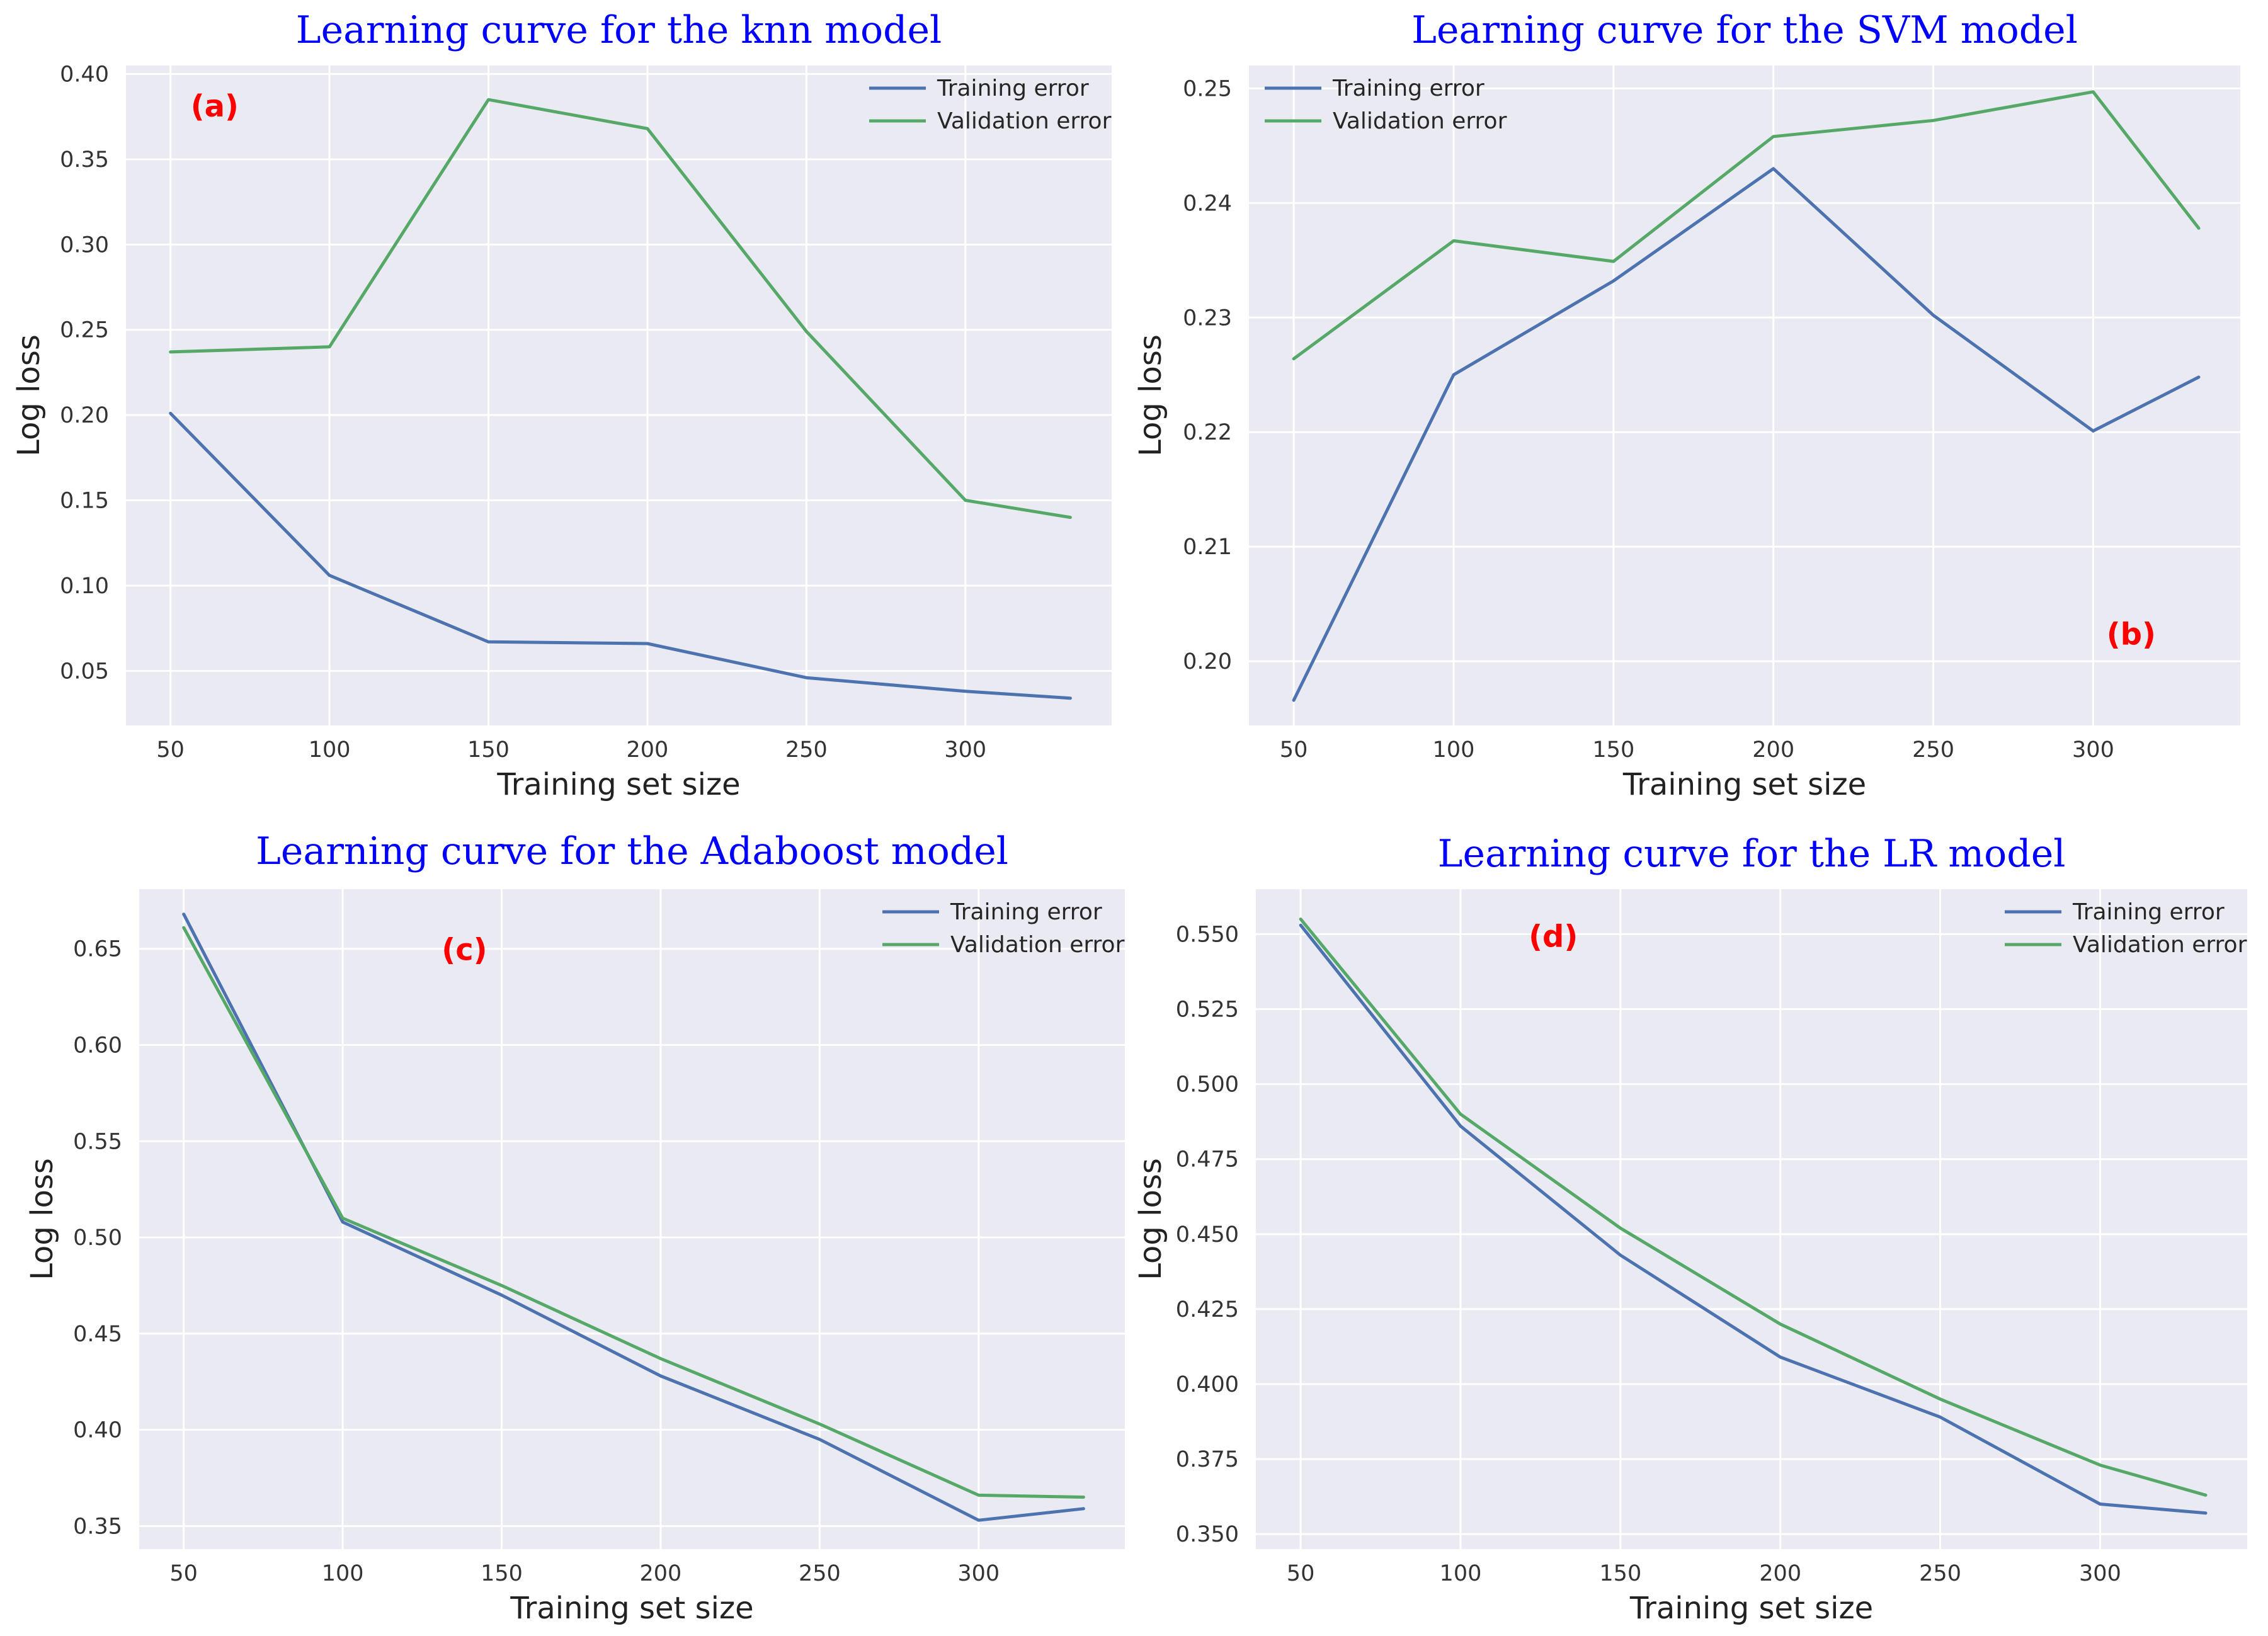 The image size is (2268, 1636). What do you see at coordinates (1207, 318) in the screenshot?
I see `y-tick-label: 0.23` at bounding box center [1207, 318].